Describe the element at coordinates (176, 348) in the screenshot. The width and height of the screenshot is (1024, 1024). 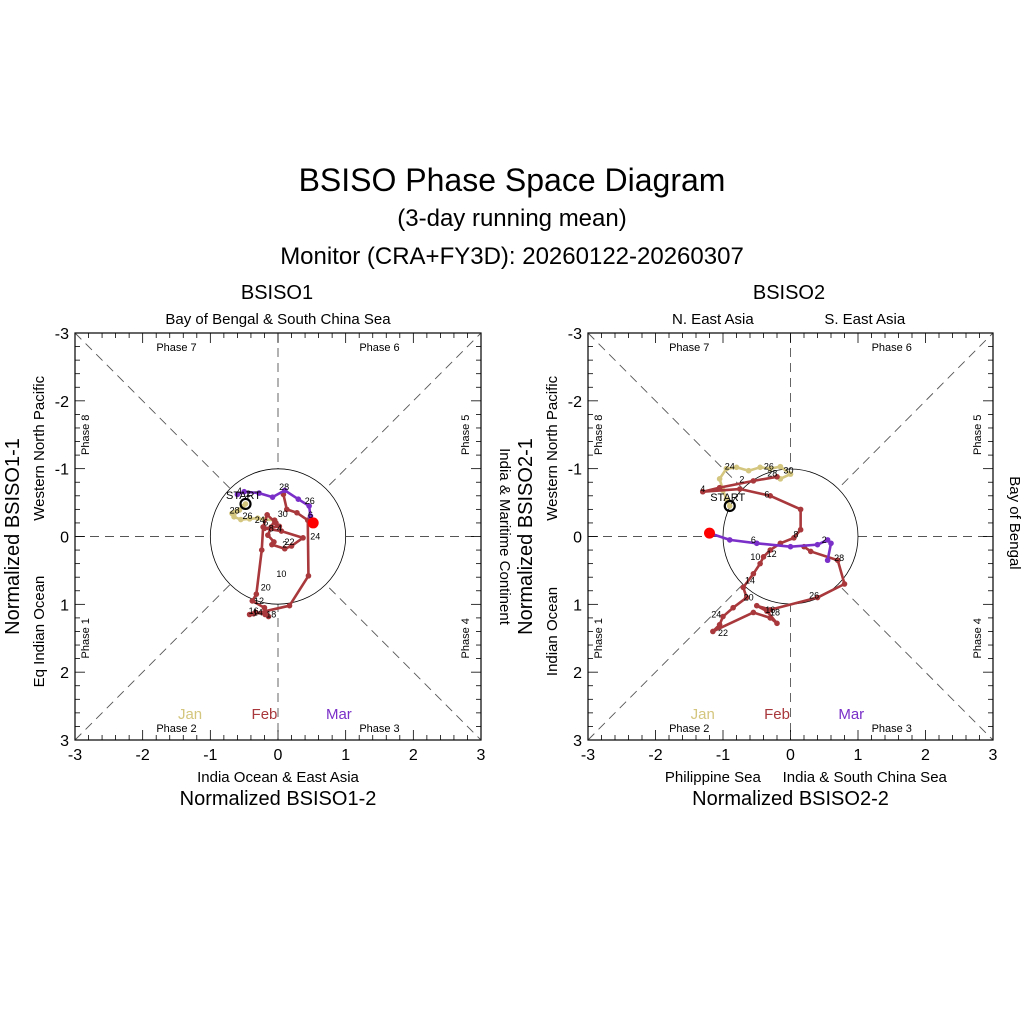
I see `panel1-phase-7-label: Phase 7` at that location.